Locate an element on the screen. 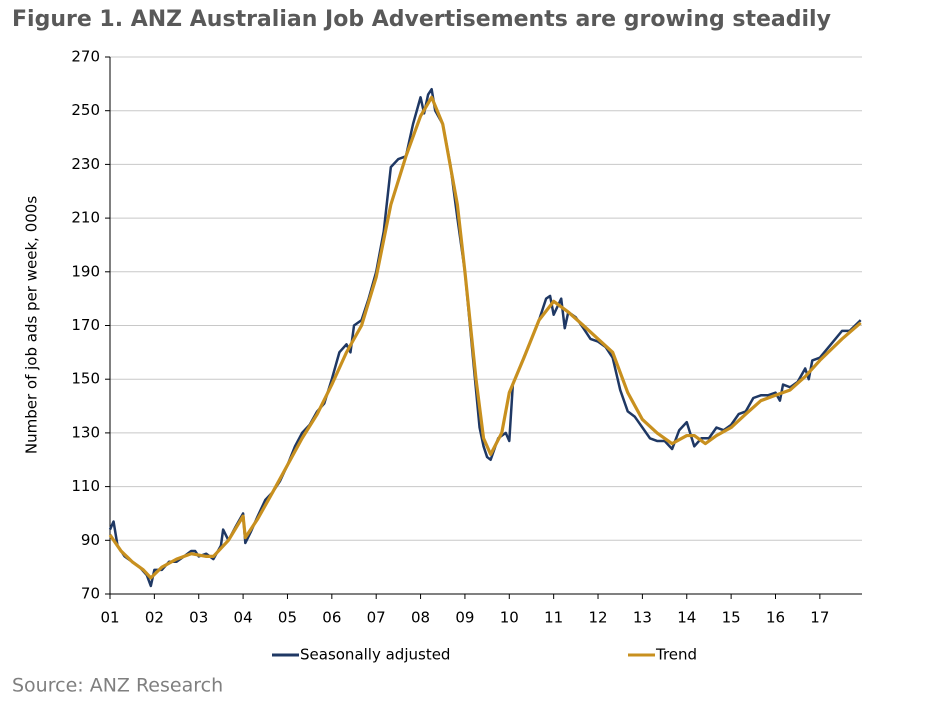 The height and width of the screenshot is (707, 946). y-axis-label: Number of job ads per week, 000s is located at coordinates (32, 325).